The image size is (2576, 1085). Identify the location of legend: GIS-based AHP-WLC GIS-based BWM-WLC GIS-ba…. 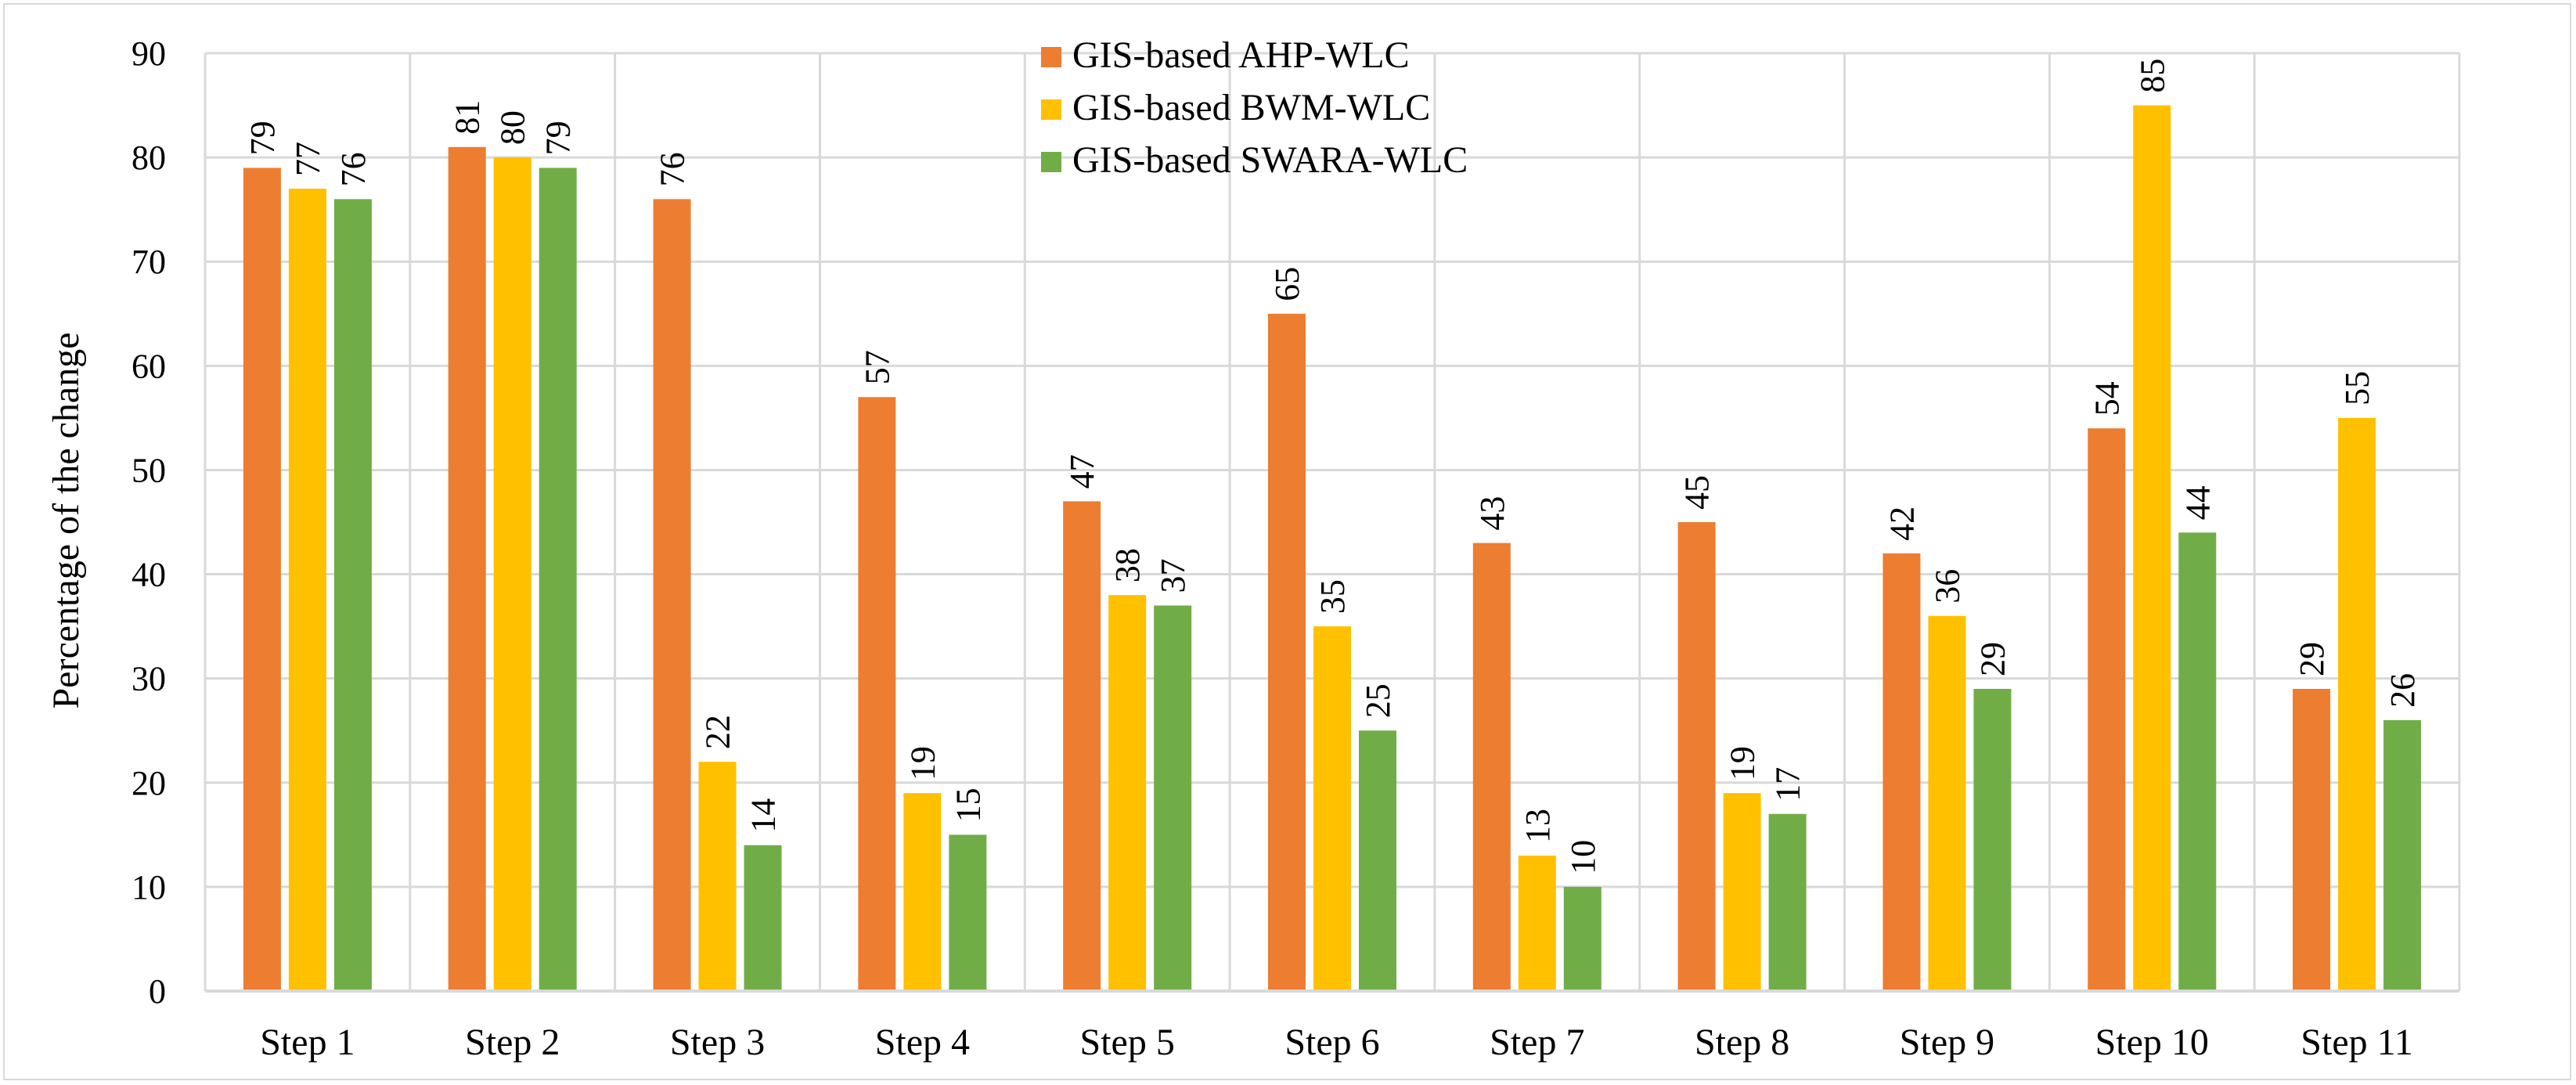
(1254, 107).